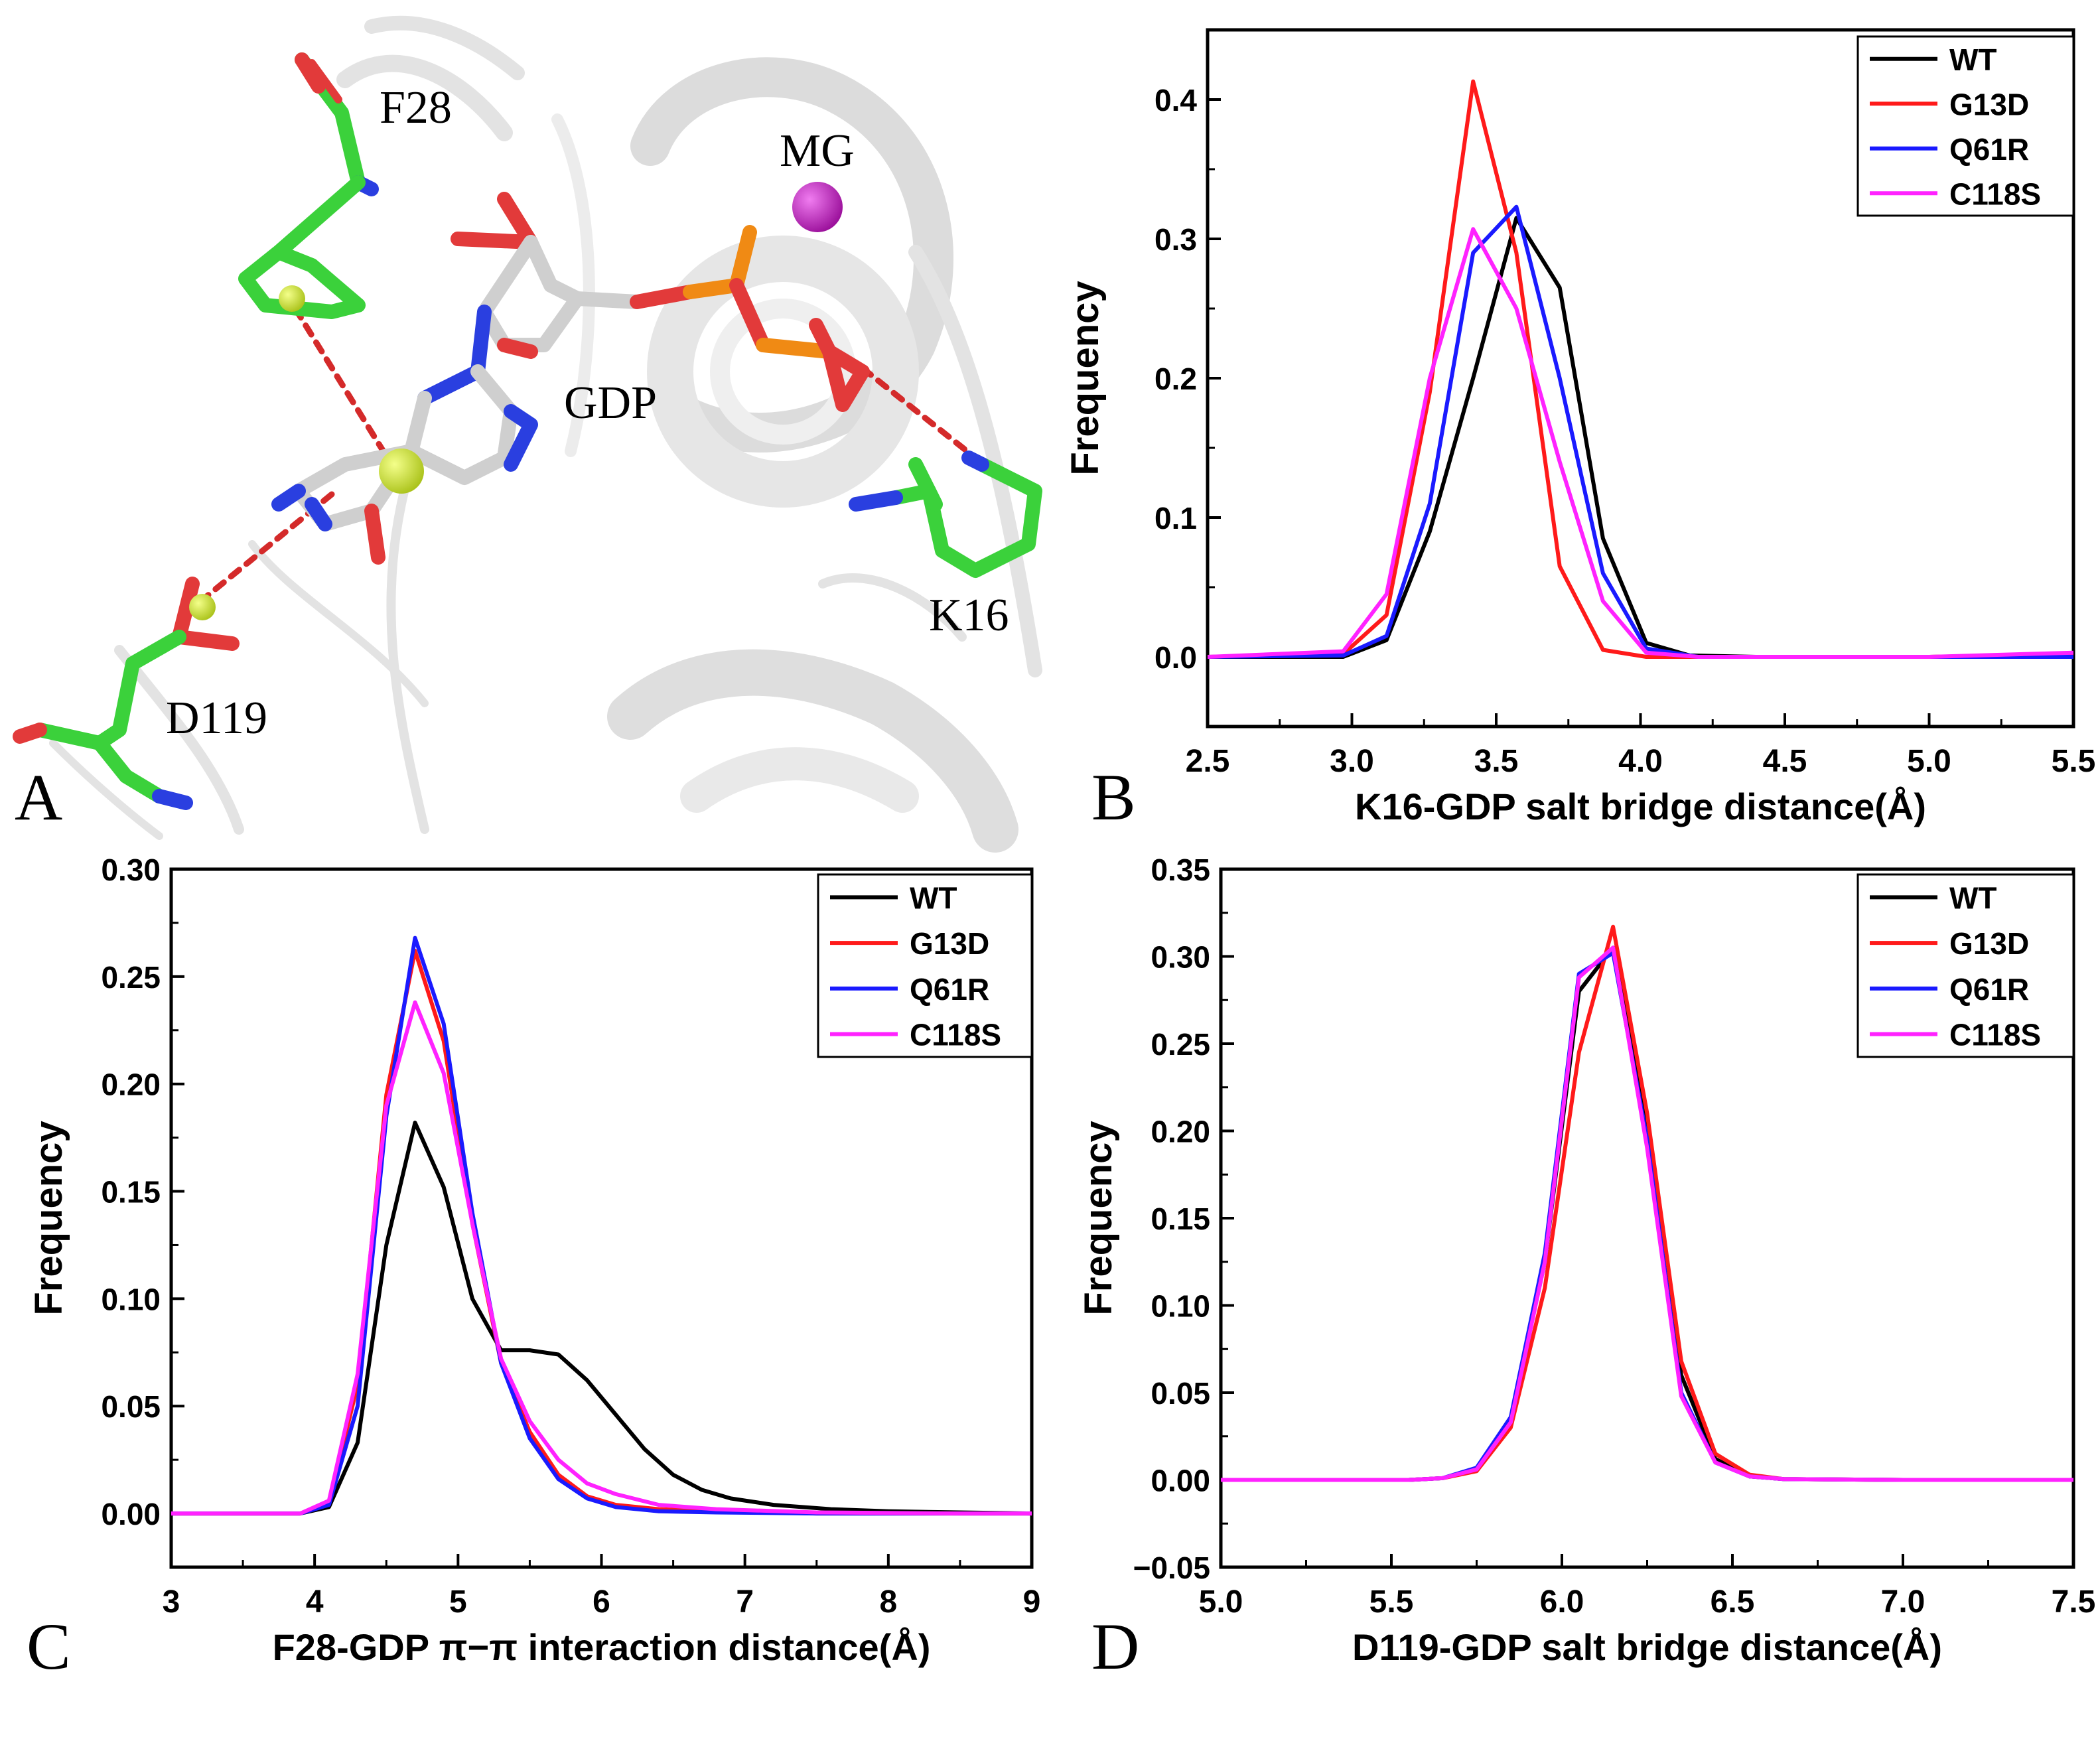 This screenshot has width=2100, height=1741. What do you see at coordinates (1640, 806) in the screenshot?
I see `x-axis-label: K16-GDP salt bridge distance(Å)` at bounding box center [1640, 806].